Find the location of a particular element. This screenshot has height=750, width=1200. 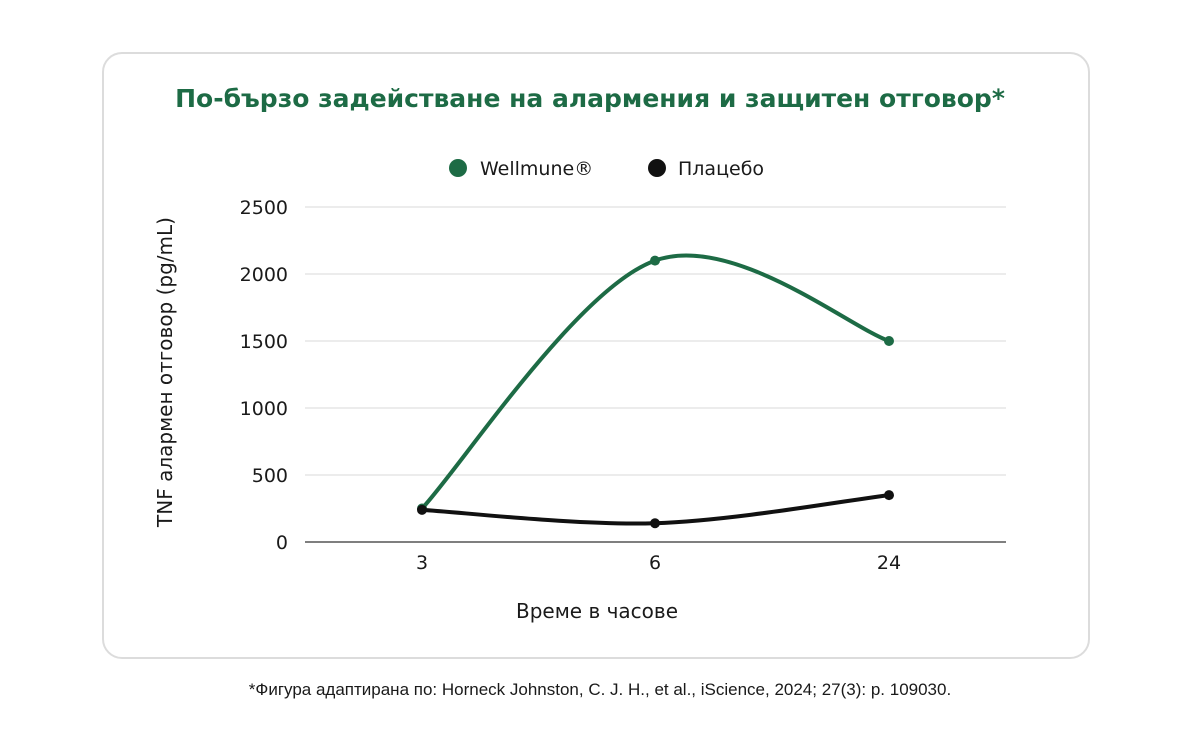

y-tick-label: 2500 is located at coordinates (264, 208).